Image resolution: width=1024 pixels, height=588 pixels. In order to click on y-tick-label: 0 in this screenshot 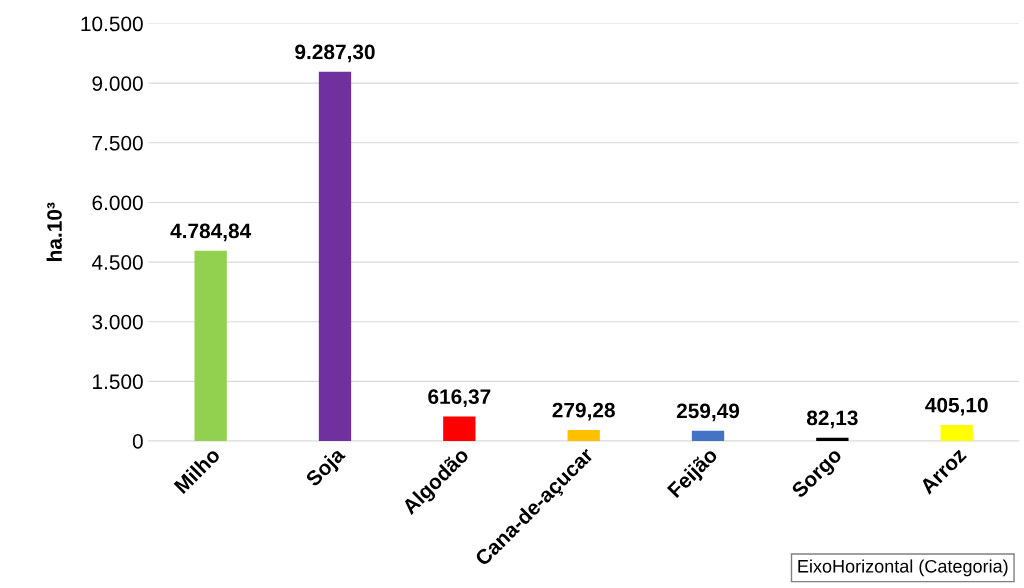, I will do `click(137, 441)`.